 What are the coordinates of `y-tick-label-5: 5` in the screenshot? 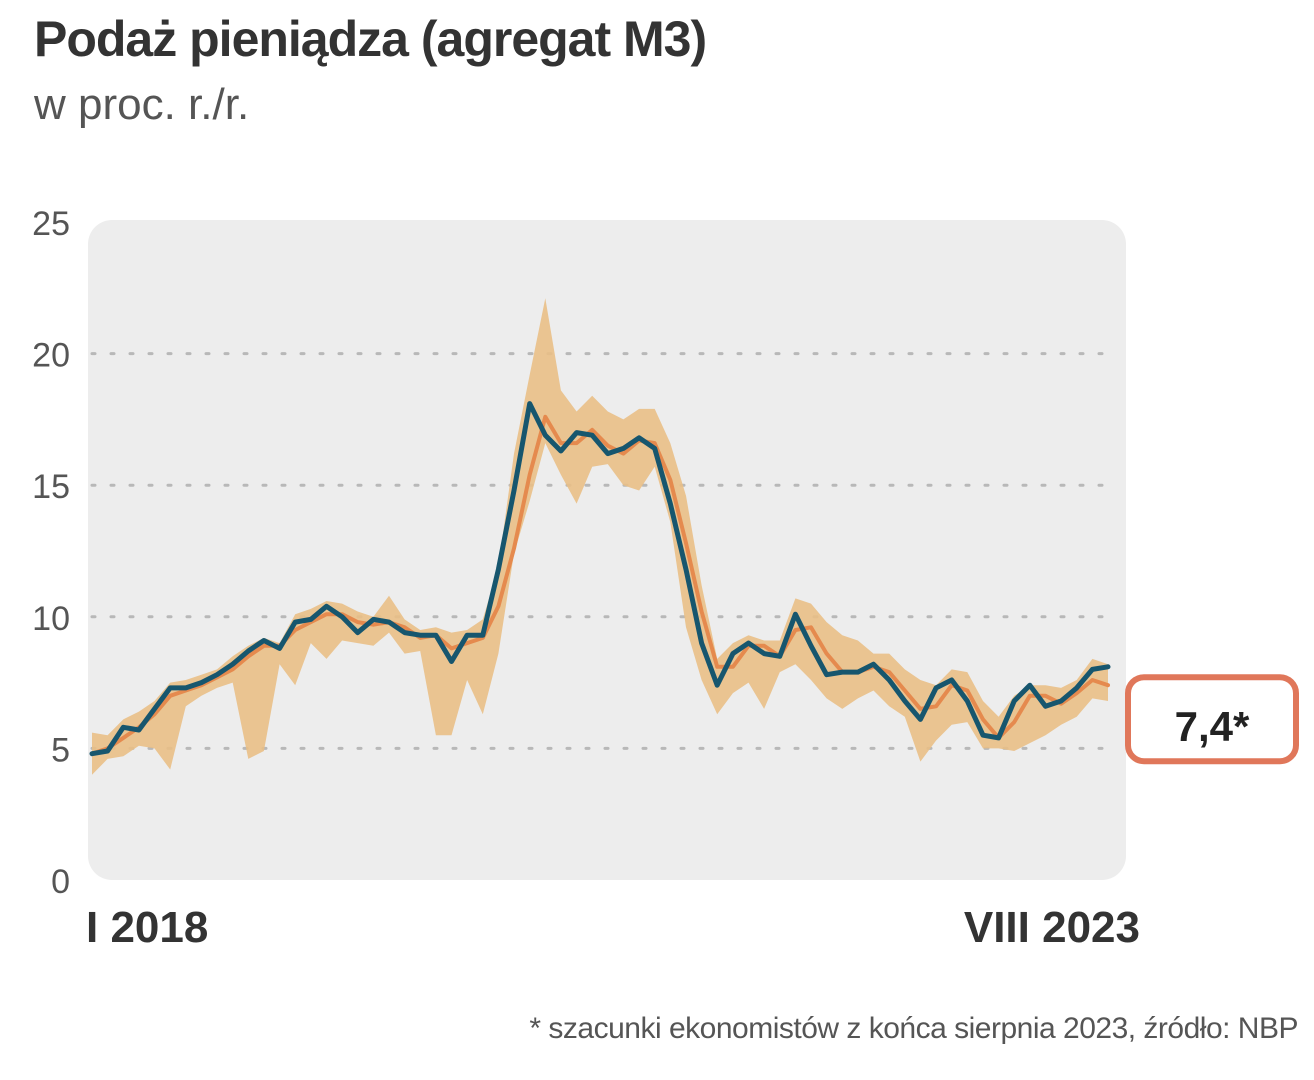 It's located at (60, 750).